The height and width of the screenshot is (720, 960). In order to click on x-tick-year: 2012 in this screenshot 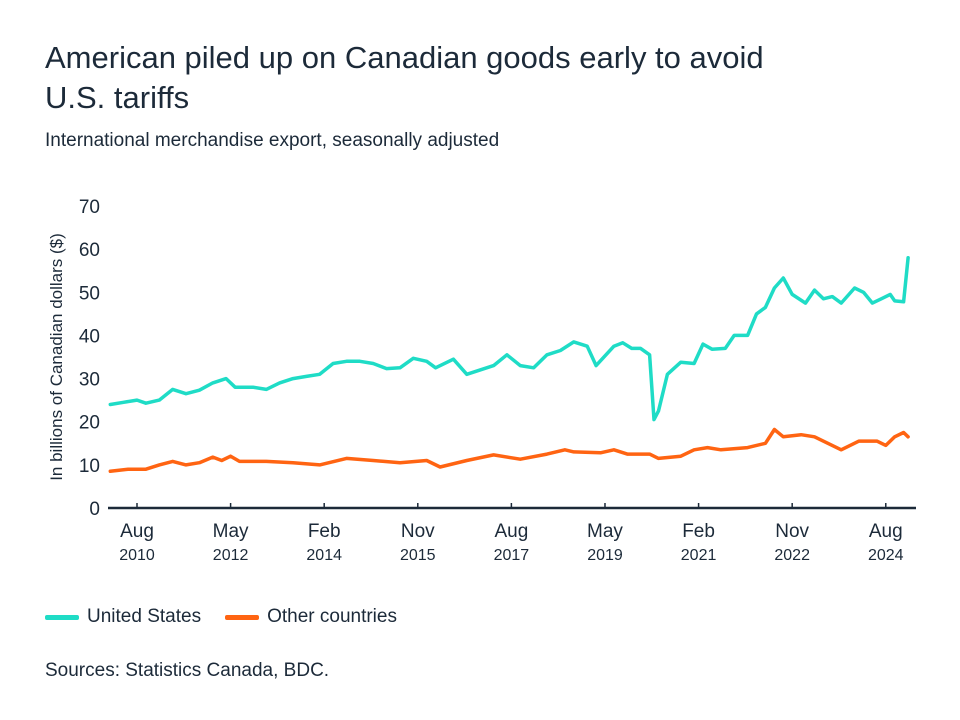, I will do `click(231, 555)`.